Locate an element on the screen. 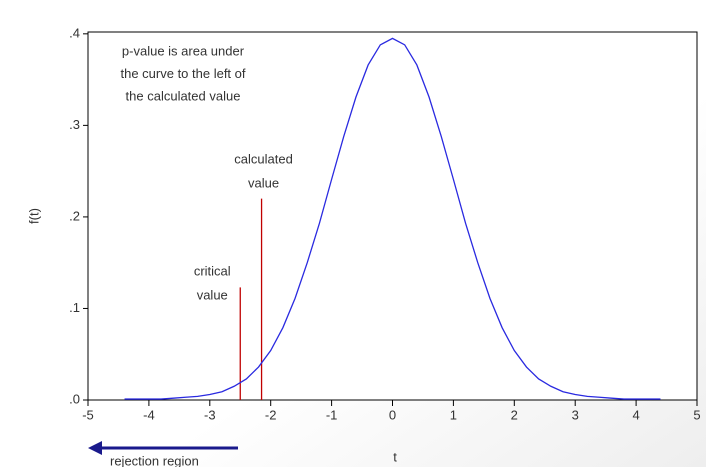  x-tick-label: 5 is located at coordinates (696, 414).